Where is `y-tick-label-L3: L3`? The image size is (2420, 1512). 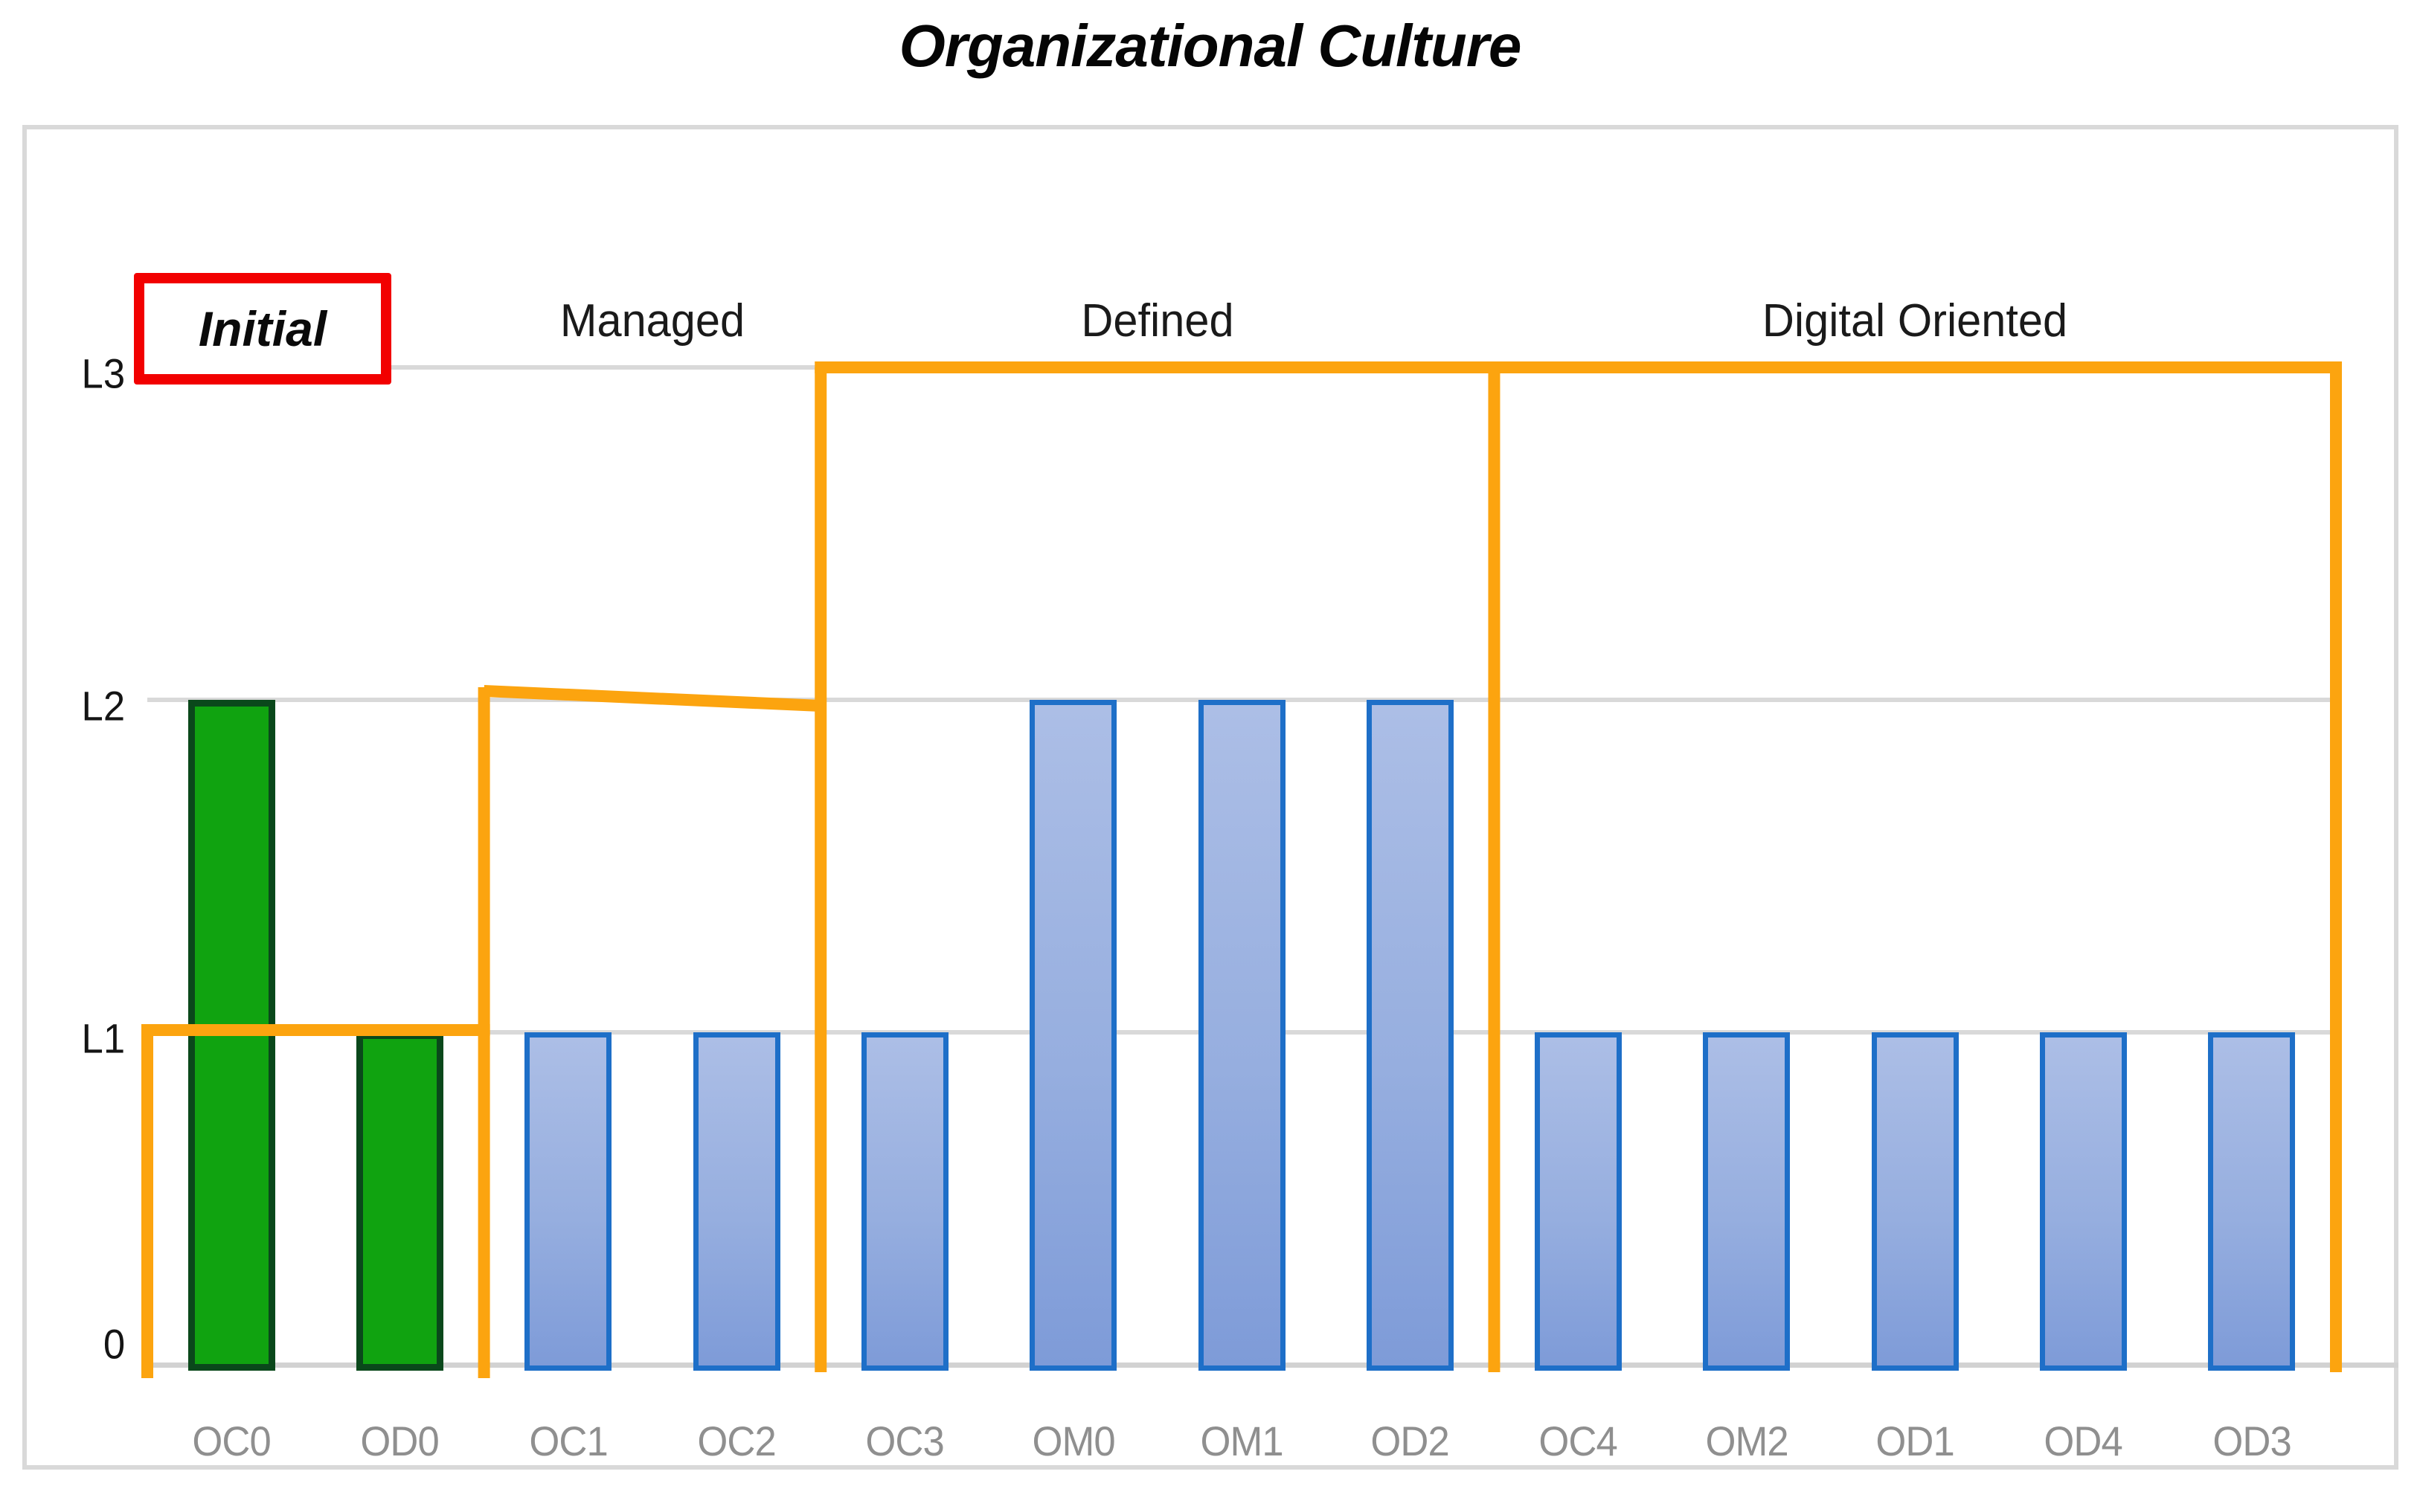
y-tick-label-L3: L3 is located at coordinates (103, 373).